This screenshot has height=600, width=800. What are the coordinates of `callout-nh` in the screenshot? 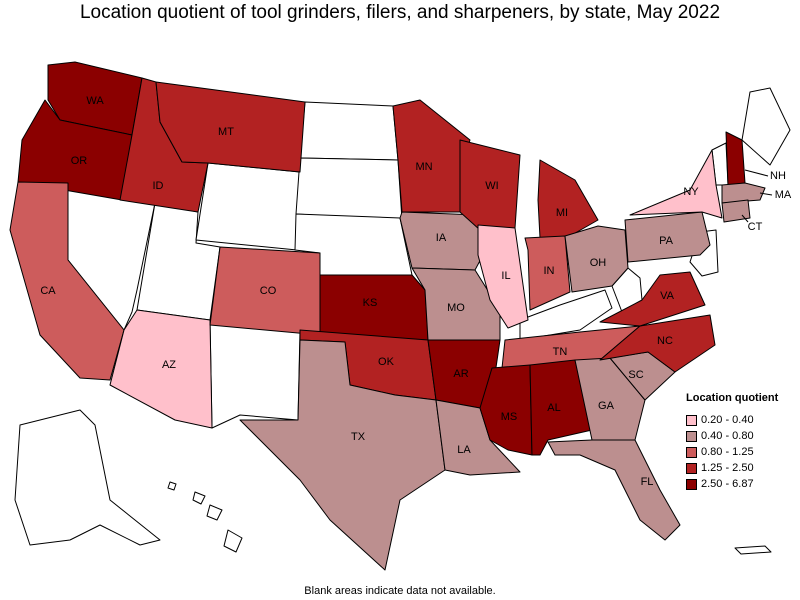 It's located at (756, 173).